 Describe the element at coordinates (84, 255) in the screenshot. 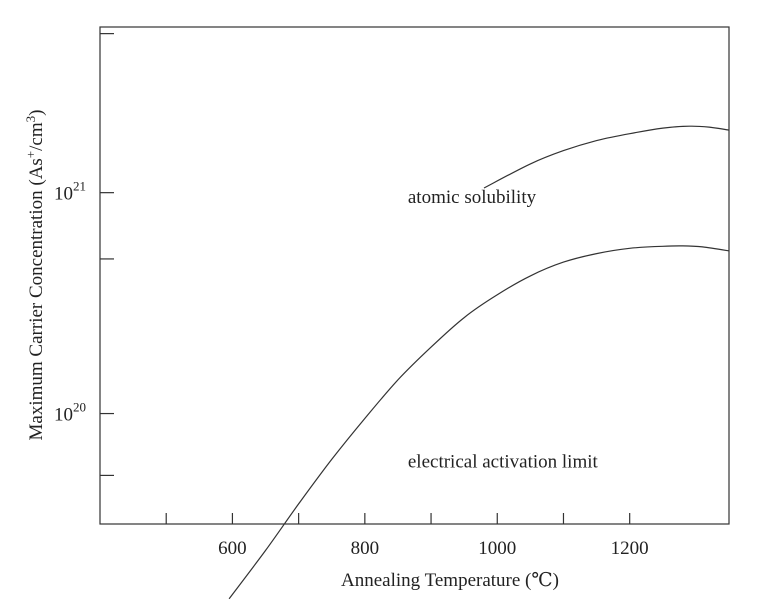

I see `y-axis-ticks: 1020 1021` at that location.